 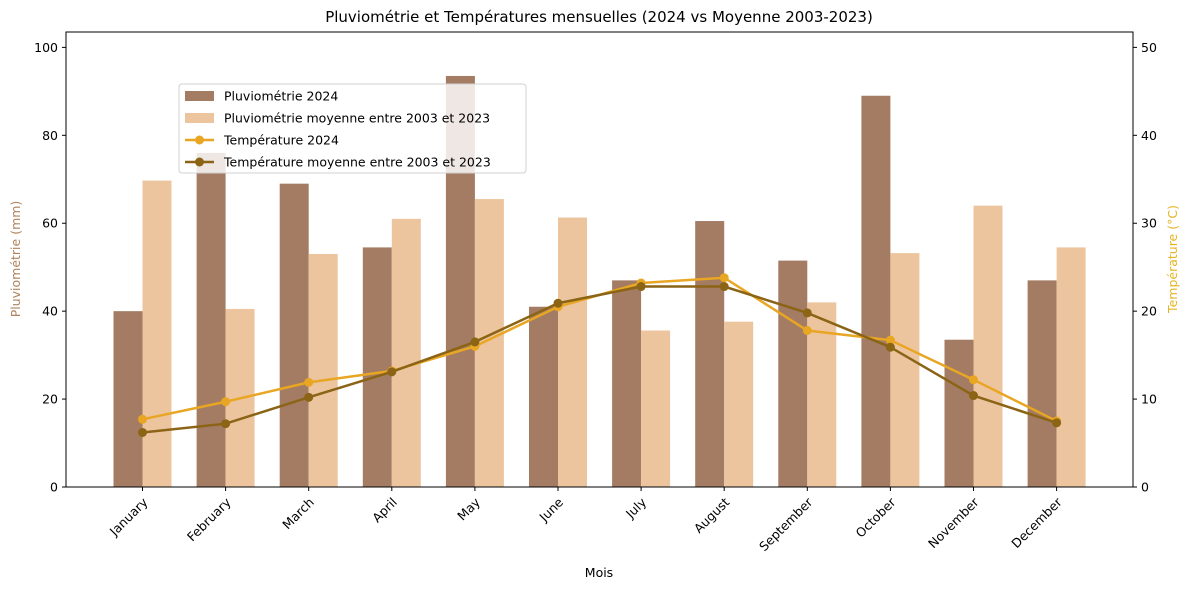 What do you see at coordinates (712, 515) in the screenshot?
I see `x-tick-label-7: August` at bounding box center [712, 515].